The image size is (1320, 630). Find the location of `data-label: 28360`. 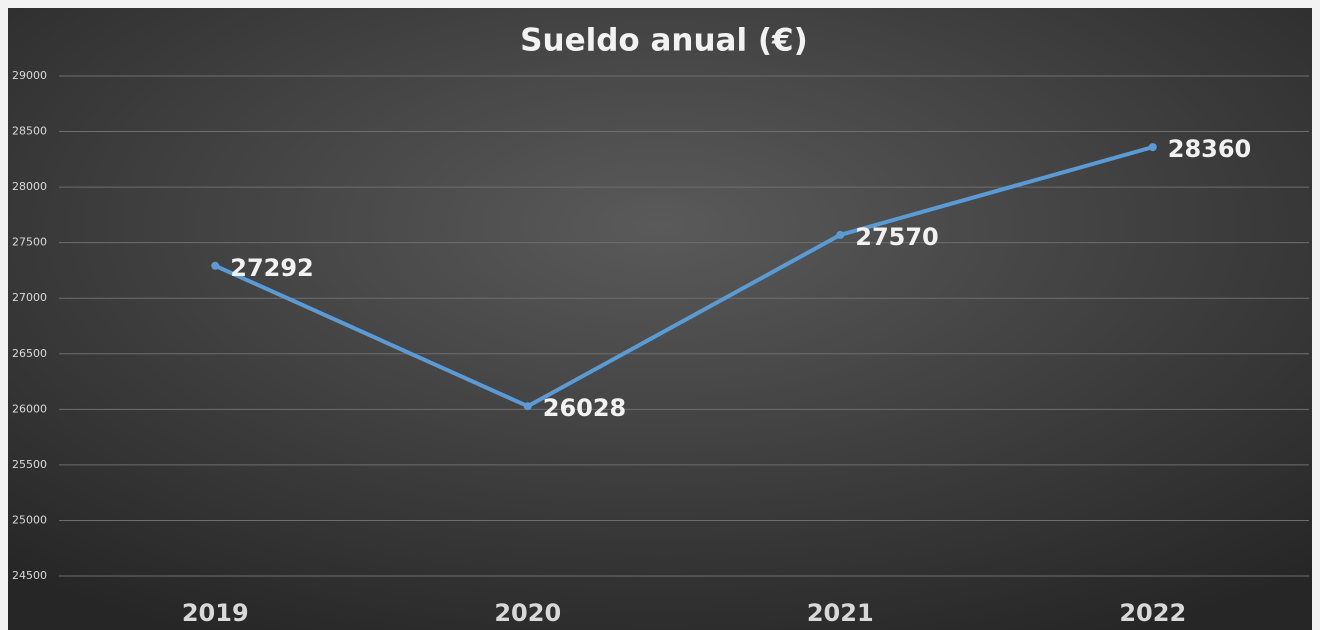

data-label: 28360 is located at coordinates (1210, 149).